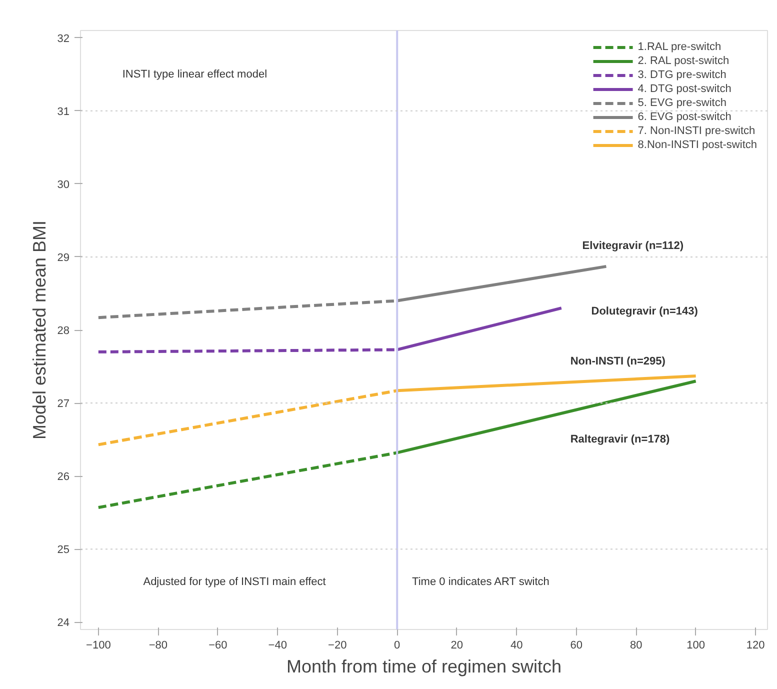 The image size is (777, 689). What do you see at coordinates (63, 258) in the screenshot?
I see `y-tick-label: 29` at bounding box center [63, 258].